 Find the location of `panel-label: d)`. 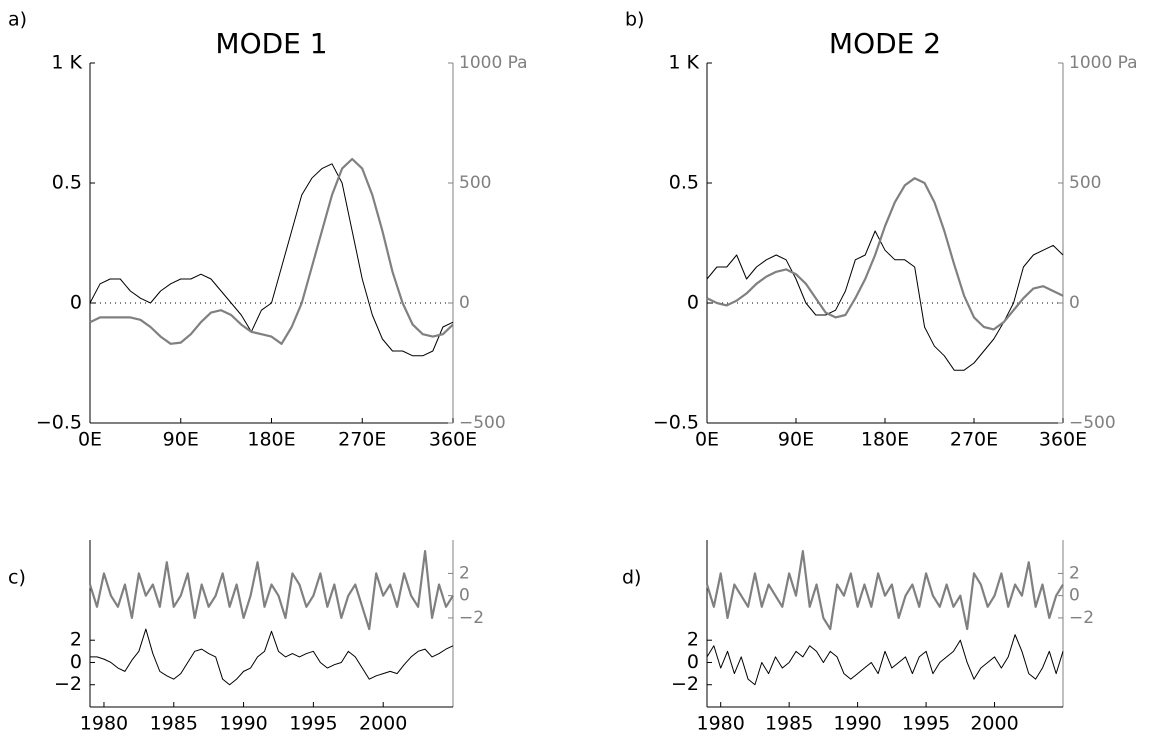

panel-label: d) is located at coordinates (631, 578).